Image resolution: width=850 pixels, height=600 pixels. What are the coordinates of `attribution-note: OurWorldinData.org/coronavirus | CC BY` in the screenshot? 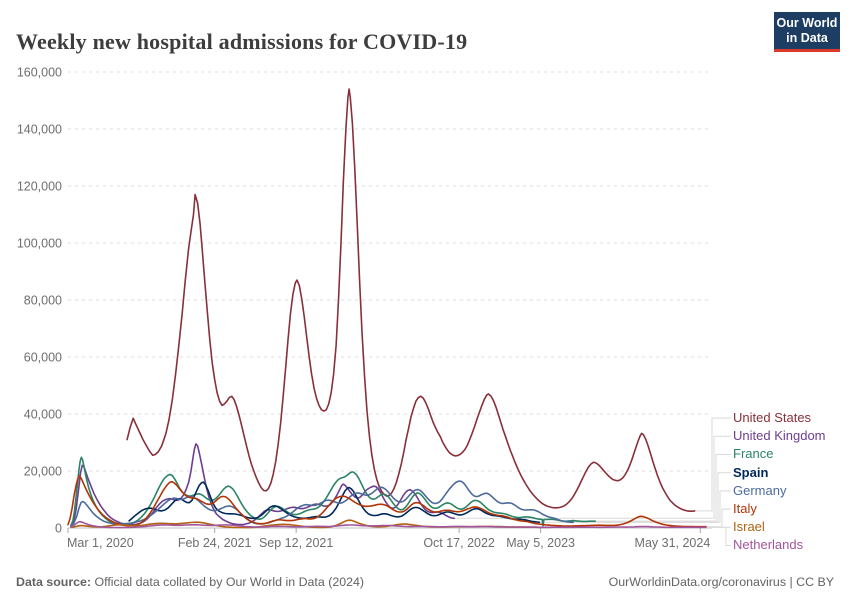 It's located at (721, 582).